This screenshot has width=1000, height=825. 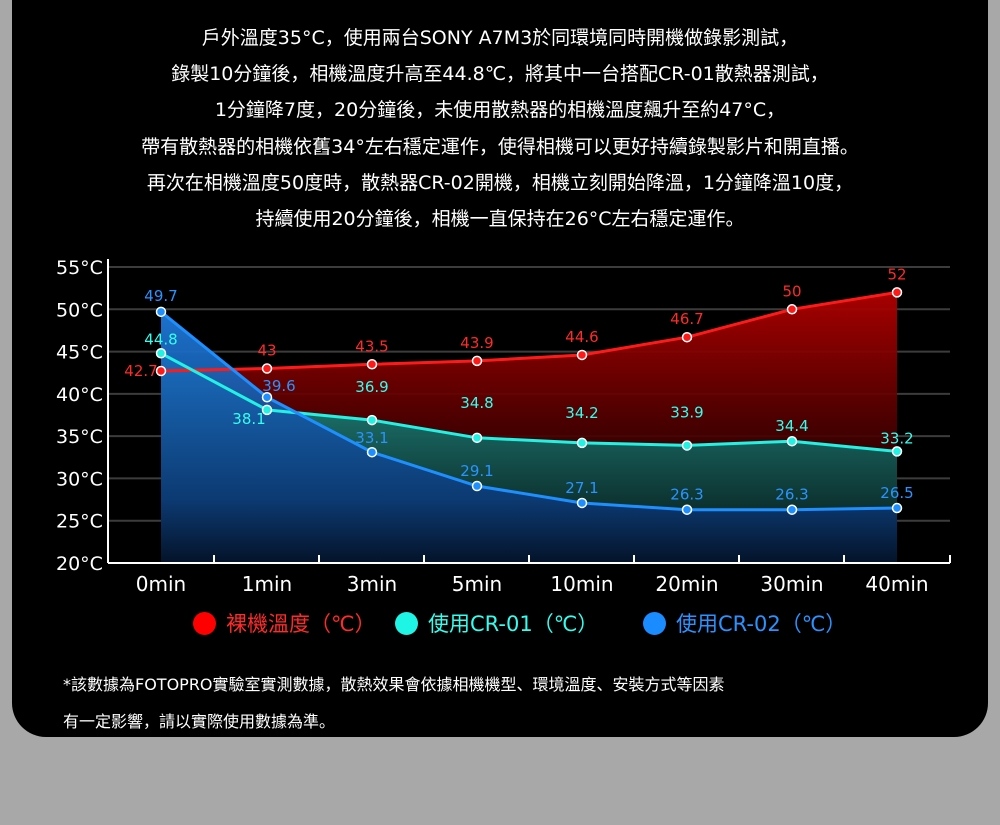 What do you see at coordinates (160, 296) in the screenshot?
I see `data-label: 49.7` at bounding box center [160, 296].